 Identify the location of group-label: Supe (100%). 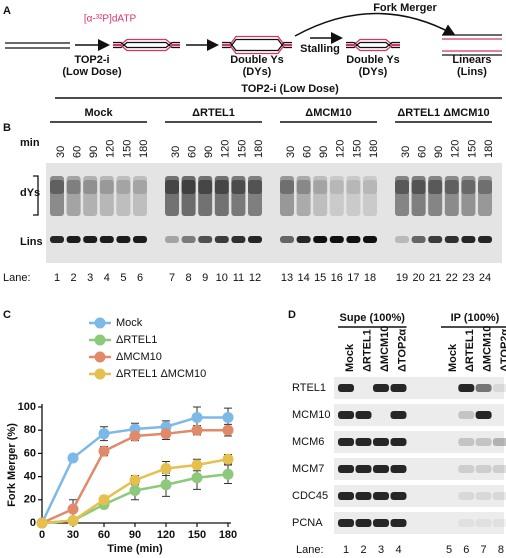
(373, 318).